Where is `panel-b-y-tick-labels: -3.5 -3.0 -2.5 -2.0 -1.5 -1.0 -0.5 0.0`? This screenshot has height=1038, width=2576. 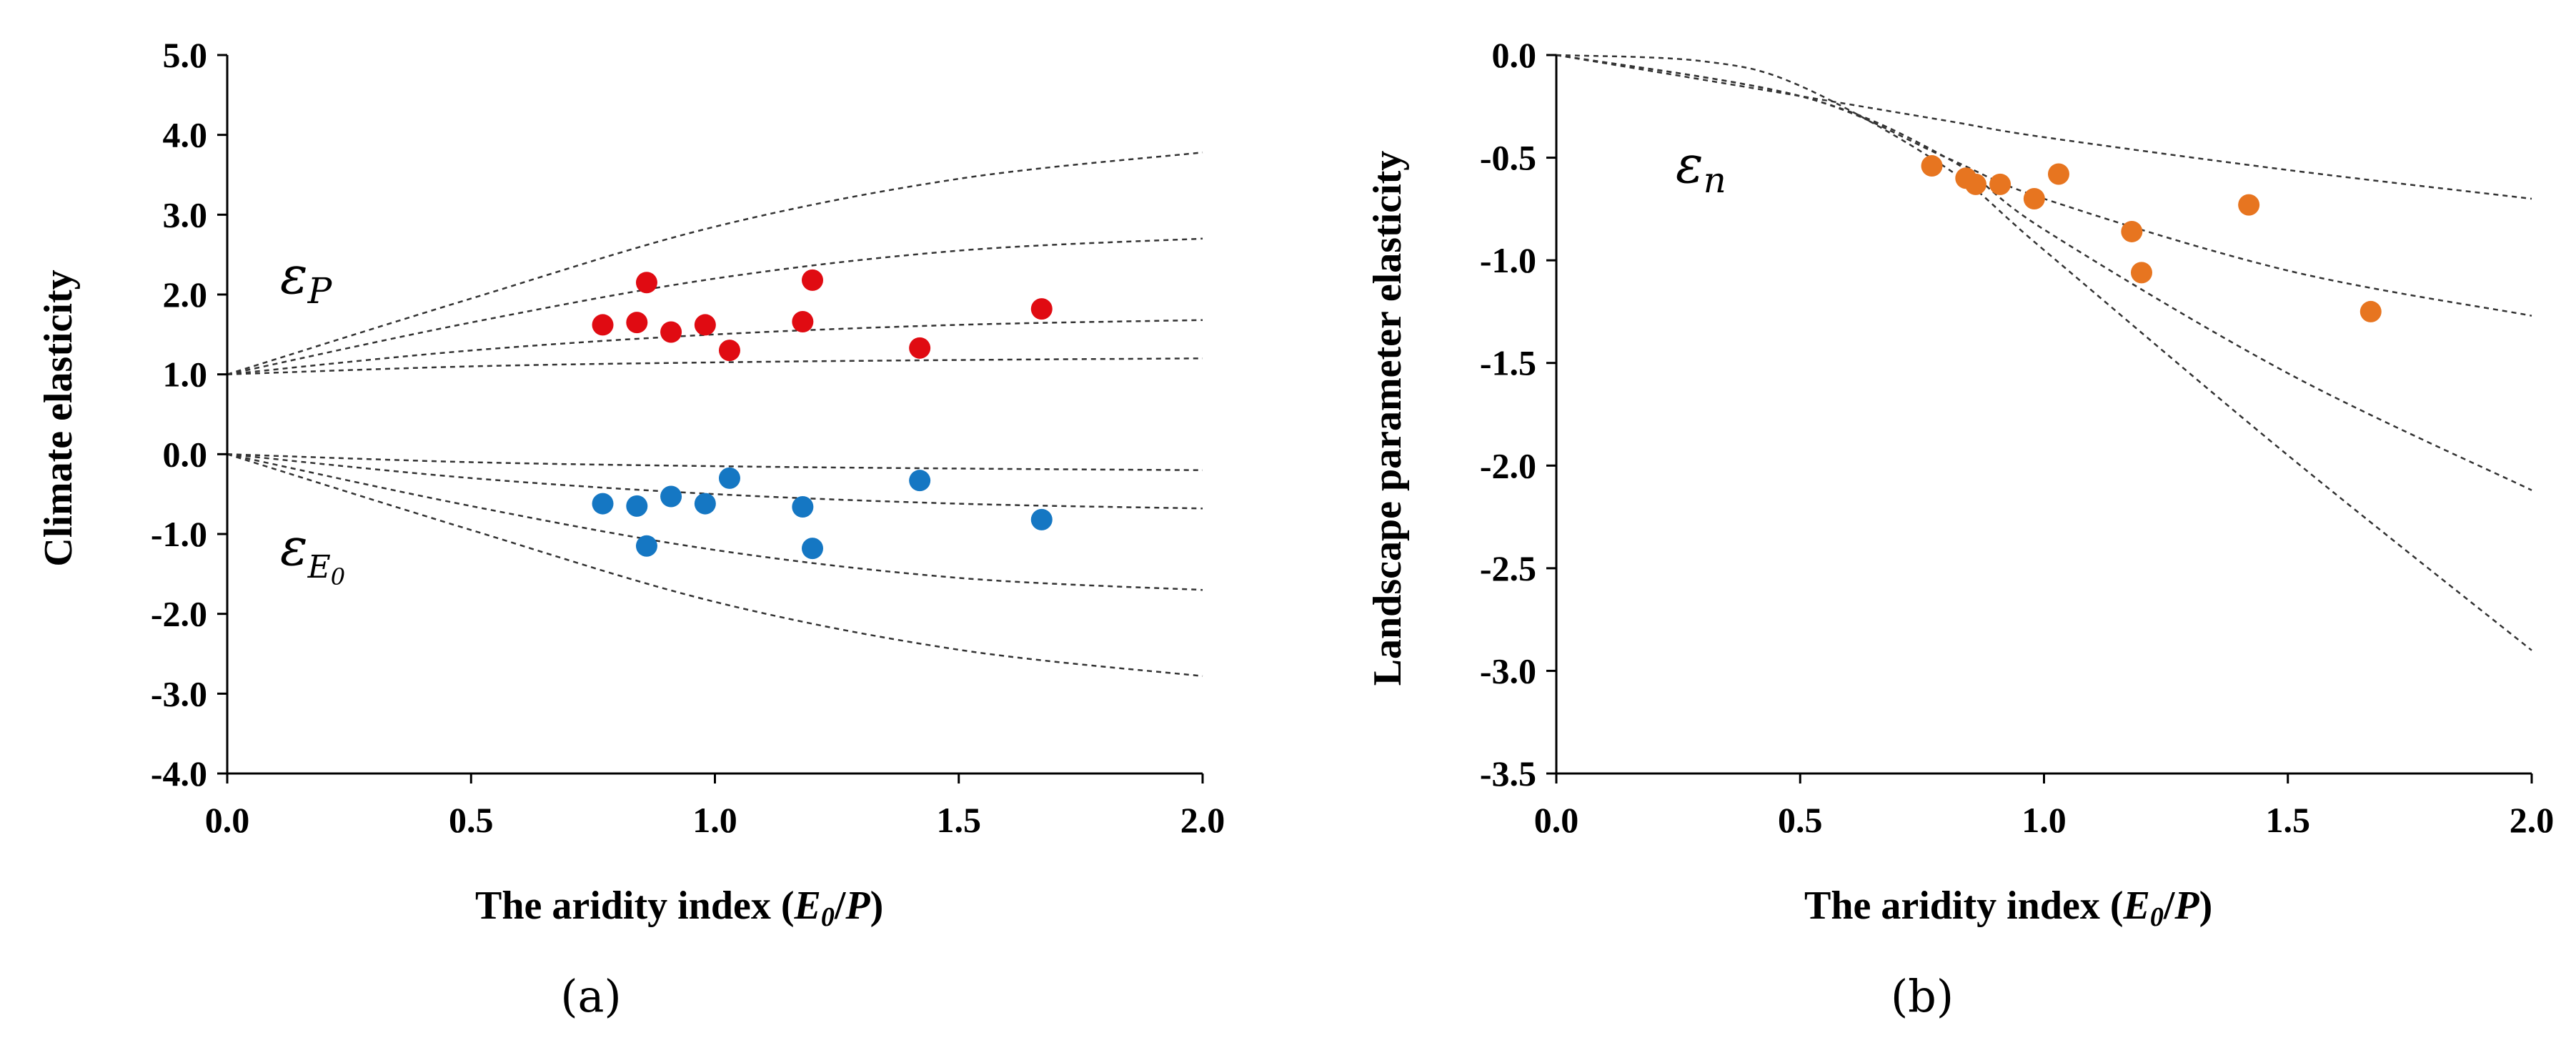
panel-b-y-tick-labels: -3.5 -3.0 -2.5 -2.0 -1.5 -1.0 -0.5 0.0 is located at coordinates (1508, 414).